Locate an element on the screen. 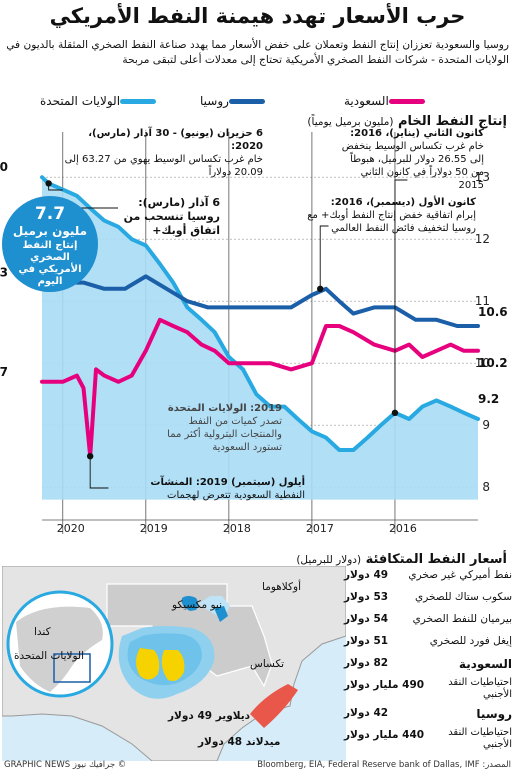  y-tick-label: 13 is located at coordinates (482, 177).